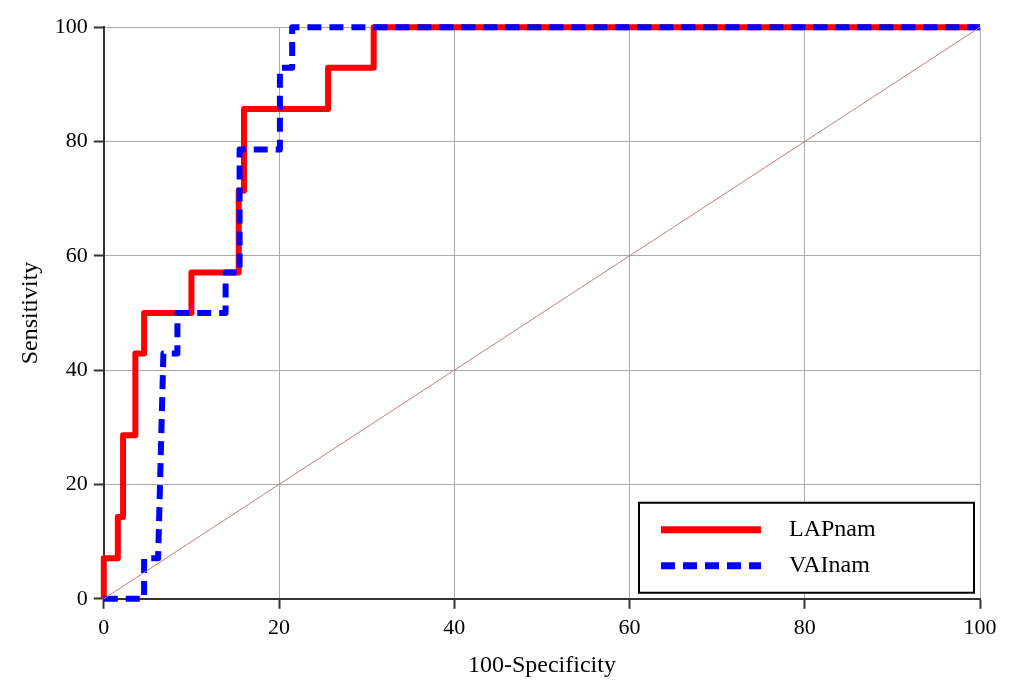 This screenshot has width=1017, height=697. What do you see at coordinates (76, 483) in the screenshot?
I see `y-tick-label: 20` at bounding box center [76, 483].